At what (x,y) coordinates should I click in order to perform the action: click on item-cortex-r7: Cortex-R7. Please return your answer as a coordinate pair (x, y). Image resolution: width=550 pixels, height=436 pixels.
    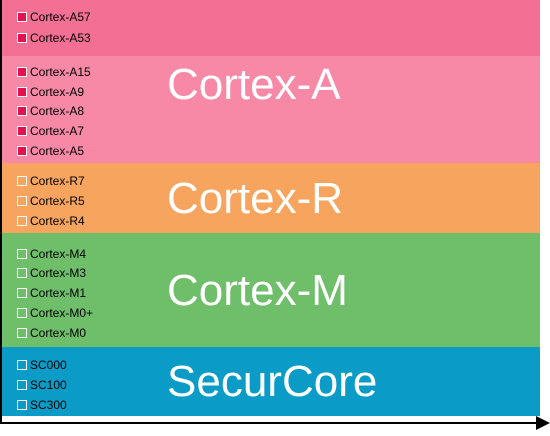
    Looking at the image, I should click on (51, 181).